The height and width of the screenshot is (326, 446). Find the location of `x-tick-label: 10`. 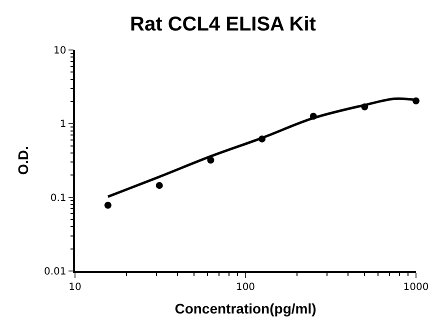

x-tick-label: 10 is located at coordinates (75, 287).